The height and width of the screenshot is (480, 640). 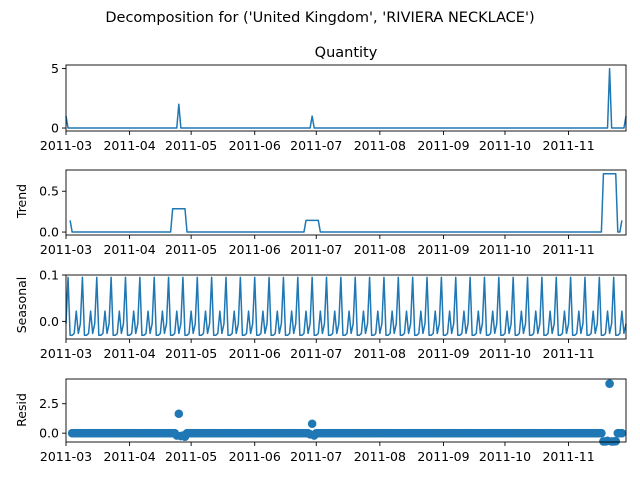 What do you see at coordinates (49, 191) in the screenshot?
I see `y-tick-label: 0.5` at bounding box center [49, 191].